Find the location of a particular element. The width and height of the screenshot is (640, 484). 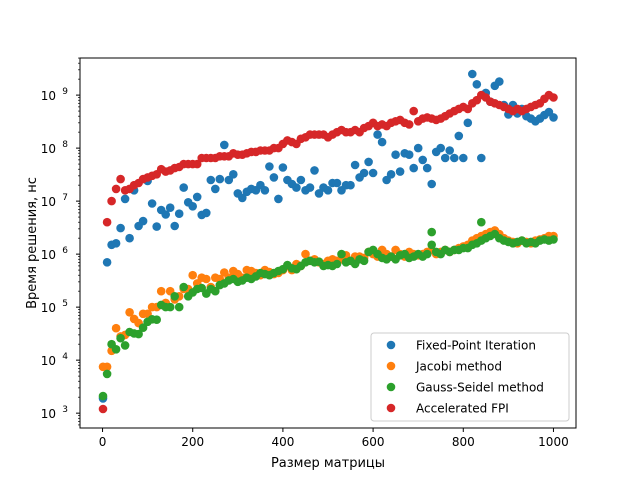

legend-label: Gauss-Seidel method is located at coordinates (480, 388).